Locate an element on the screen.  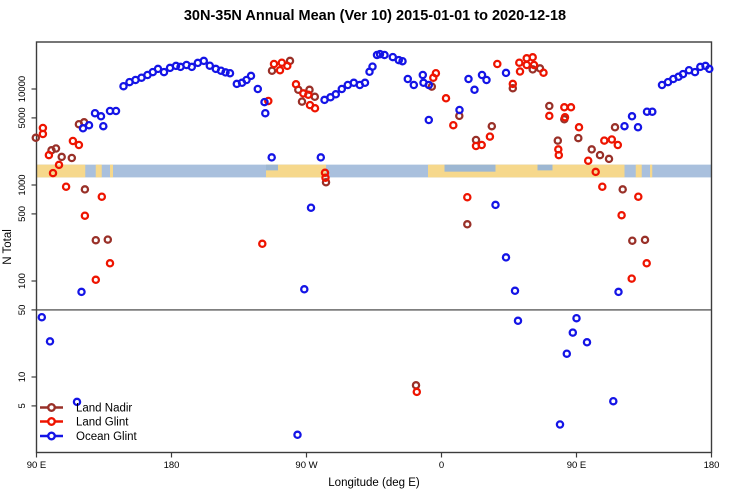
legend-label: Land Glint is located at coordinates (102, 423).